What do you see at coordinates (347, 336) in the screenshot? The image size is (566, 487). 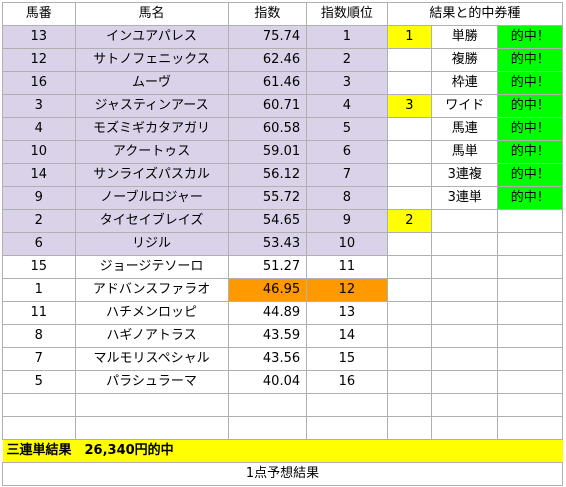 I see `cell-index-rank: 14` at bounding box center [347, 336].